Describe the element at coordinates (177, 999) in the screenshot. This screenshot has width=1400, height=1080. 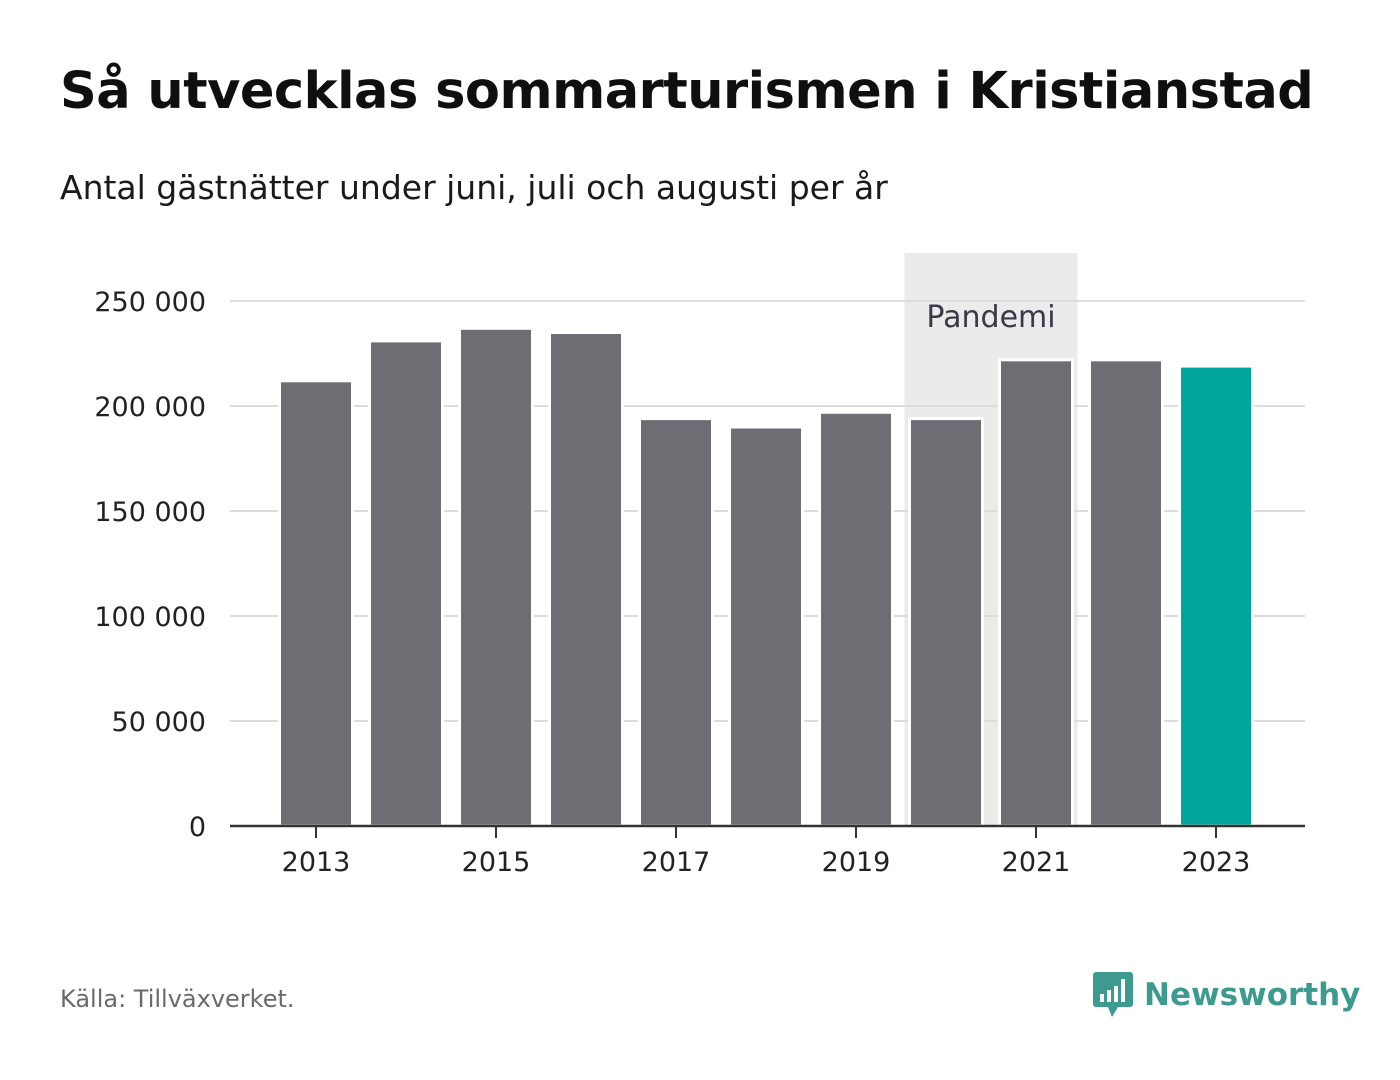
I see `source-note: Källa: Tillväxverket.` at that location.